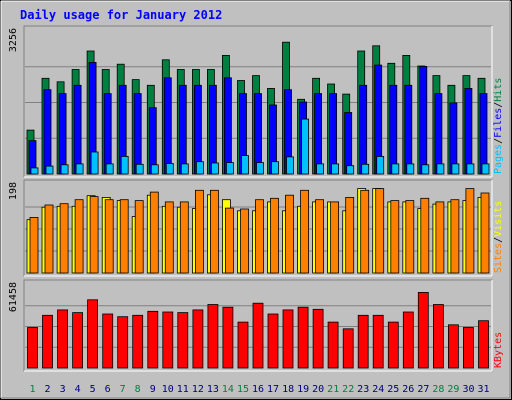 The width and height of the screenshot is (512, 400). What do you see at coordinates (498, 350) in the screenshot?
I see `panel-legend-kbytes: KBytes` at bounding box center [498, 350].